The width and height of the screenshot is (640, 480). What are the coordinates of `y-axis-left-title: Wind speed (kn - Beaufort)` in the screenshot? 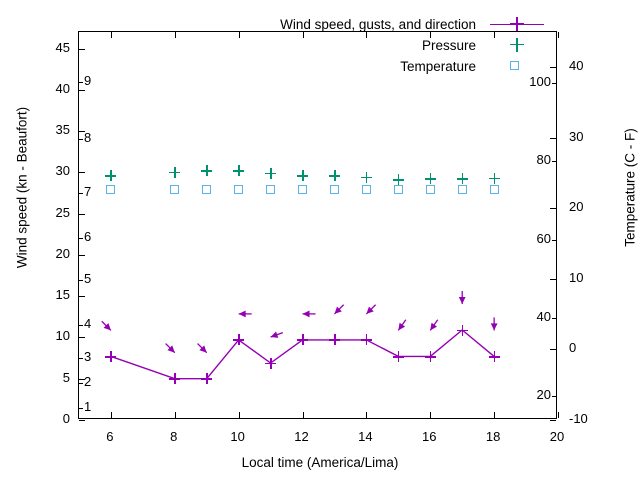 It's located at (22, 187).